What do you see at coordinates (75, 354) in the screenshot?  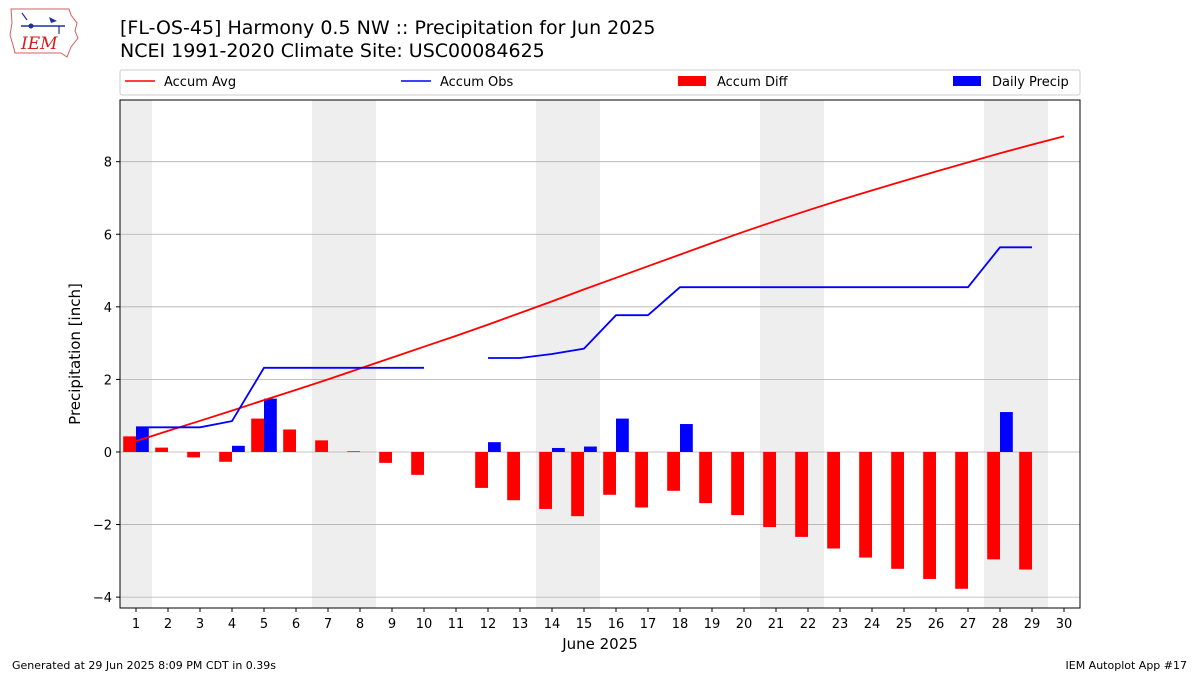 I see `y-axis-label: Precipitation [inch]` at bounding box center [75, 354].